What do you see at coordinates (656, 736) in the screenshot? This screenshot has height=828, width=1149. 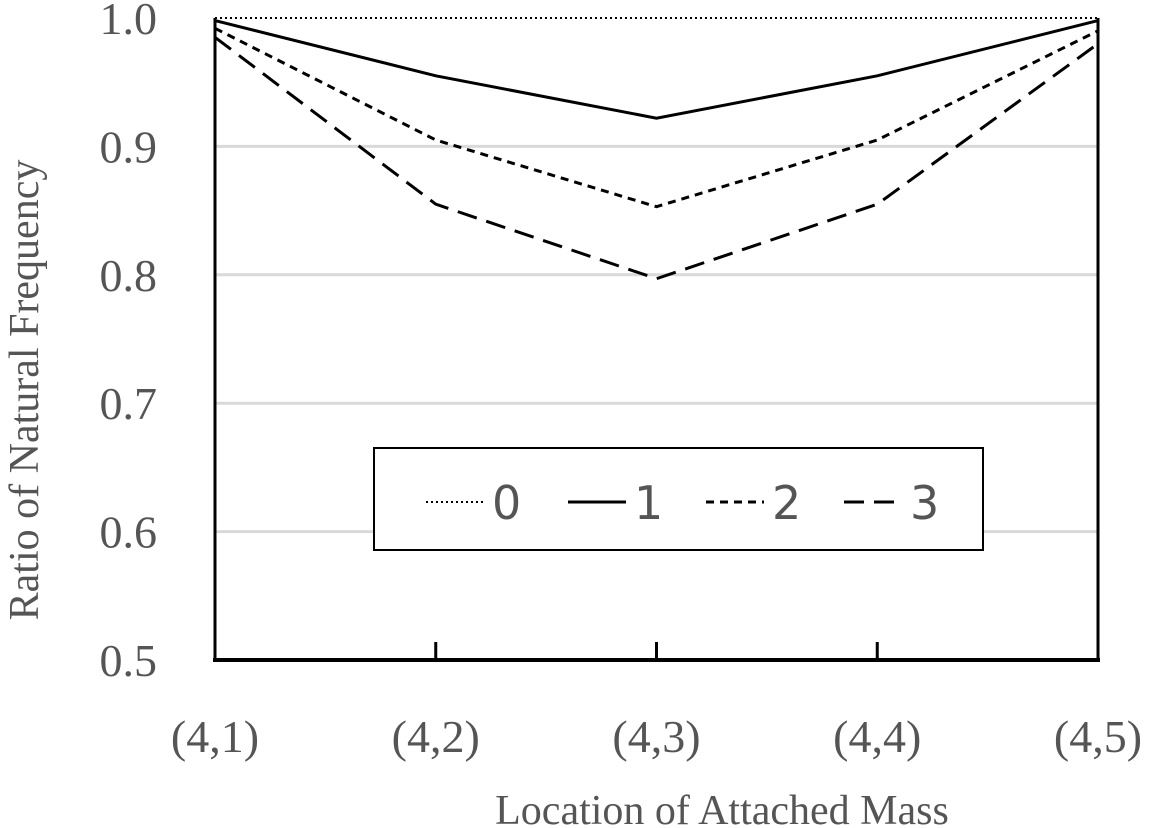 I see `x-tick-label: (4,3)` at bounding box center [656, 736].